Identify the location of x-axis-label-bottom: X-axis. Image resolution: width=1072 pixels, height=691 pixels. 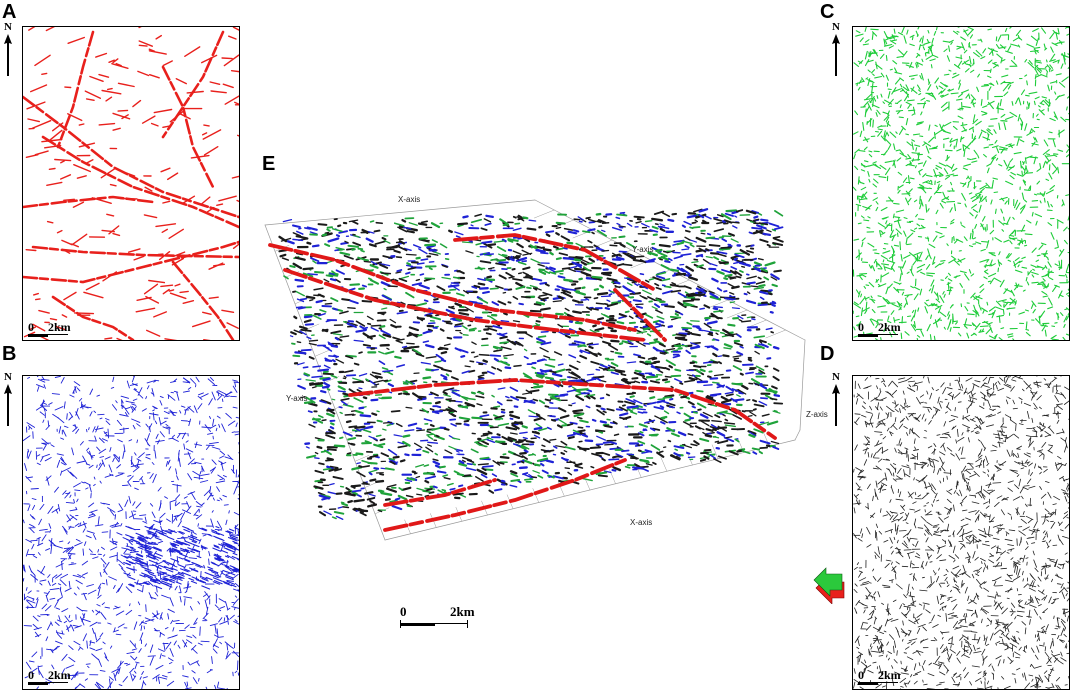
(641, 522).